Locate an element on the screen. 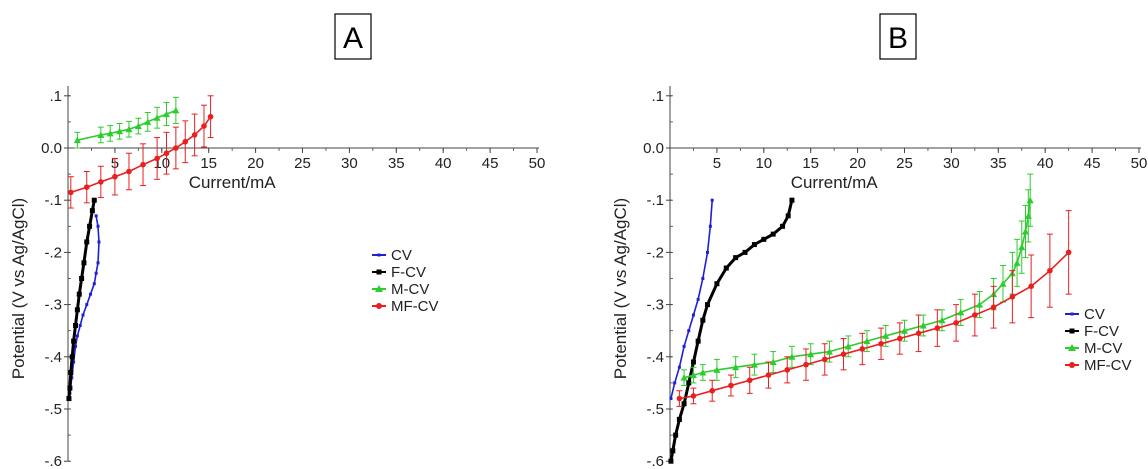 This screenshot has width=1148, height=469. y-tick-label: -.6 is located at coordinates (655, 461).